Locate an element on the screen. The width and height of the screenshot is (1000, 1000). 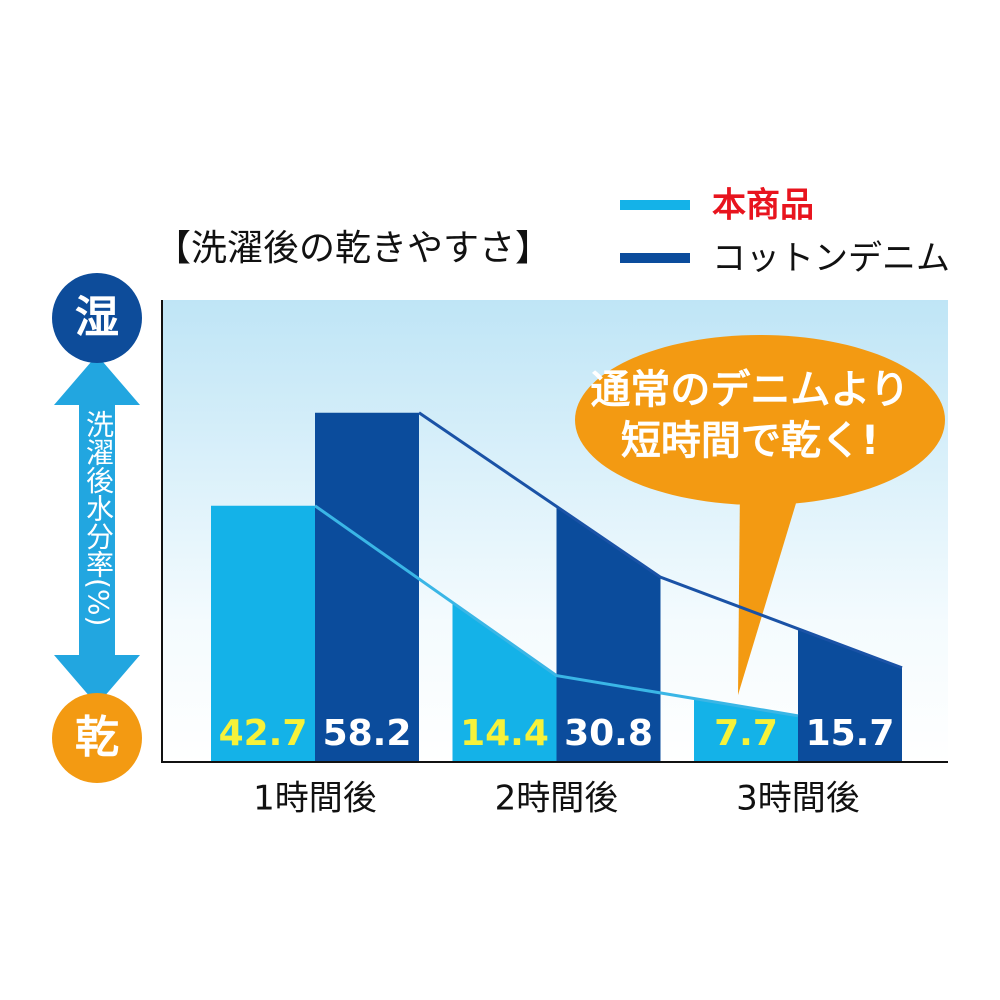
value-label: 42.7 is located at coordinates (263, 733).